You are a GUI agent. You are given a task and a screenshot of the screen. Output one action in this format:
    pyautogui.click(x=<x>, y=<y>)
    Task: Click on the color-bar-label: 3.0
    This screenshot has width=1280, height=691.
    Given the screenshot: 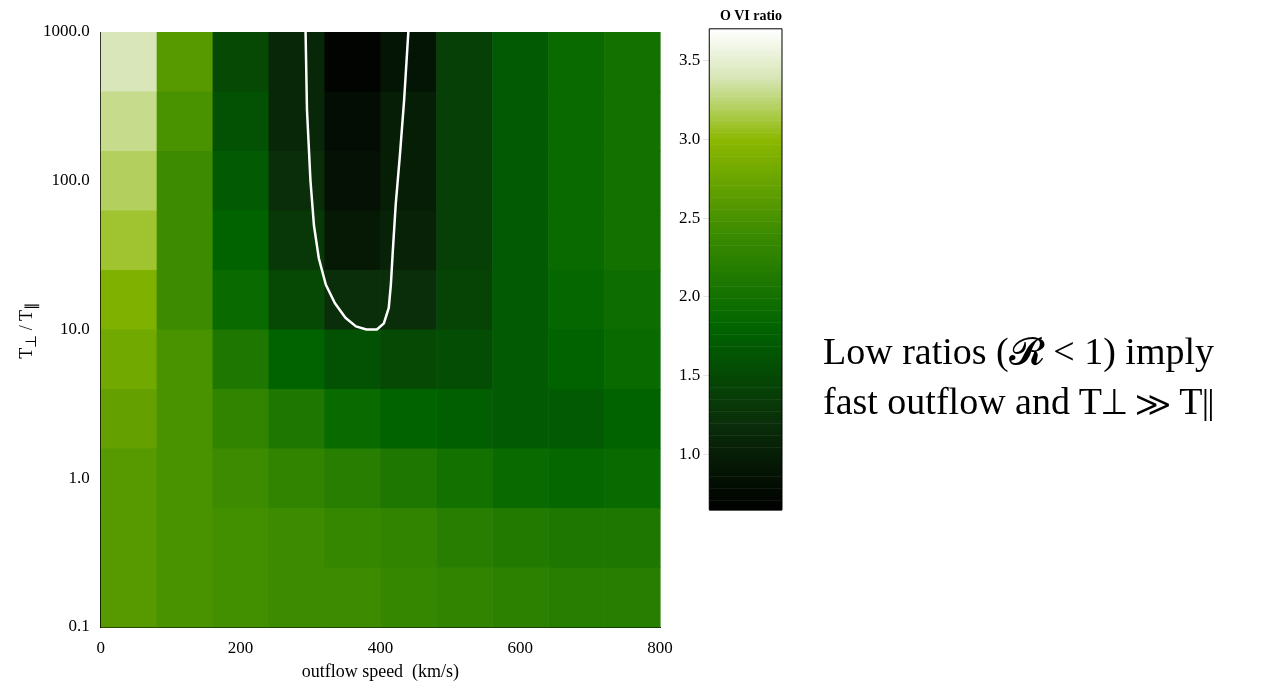 What is the action you would take?
    pyautogui.click(x=690, y=138)
    